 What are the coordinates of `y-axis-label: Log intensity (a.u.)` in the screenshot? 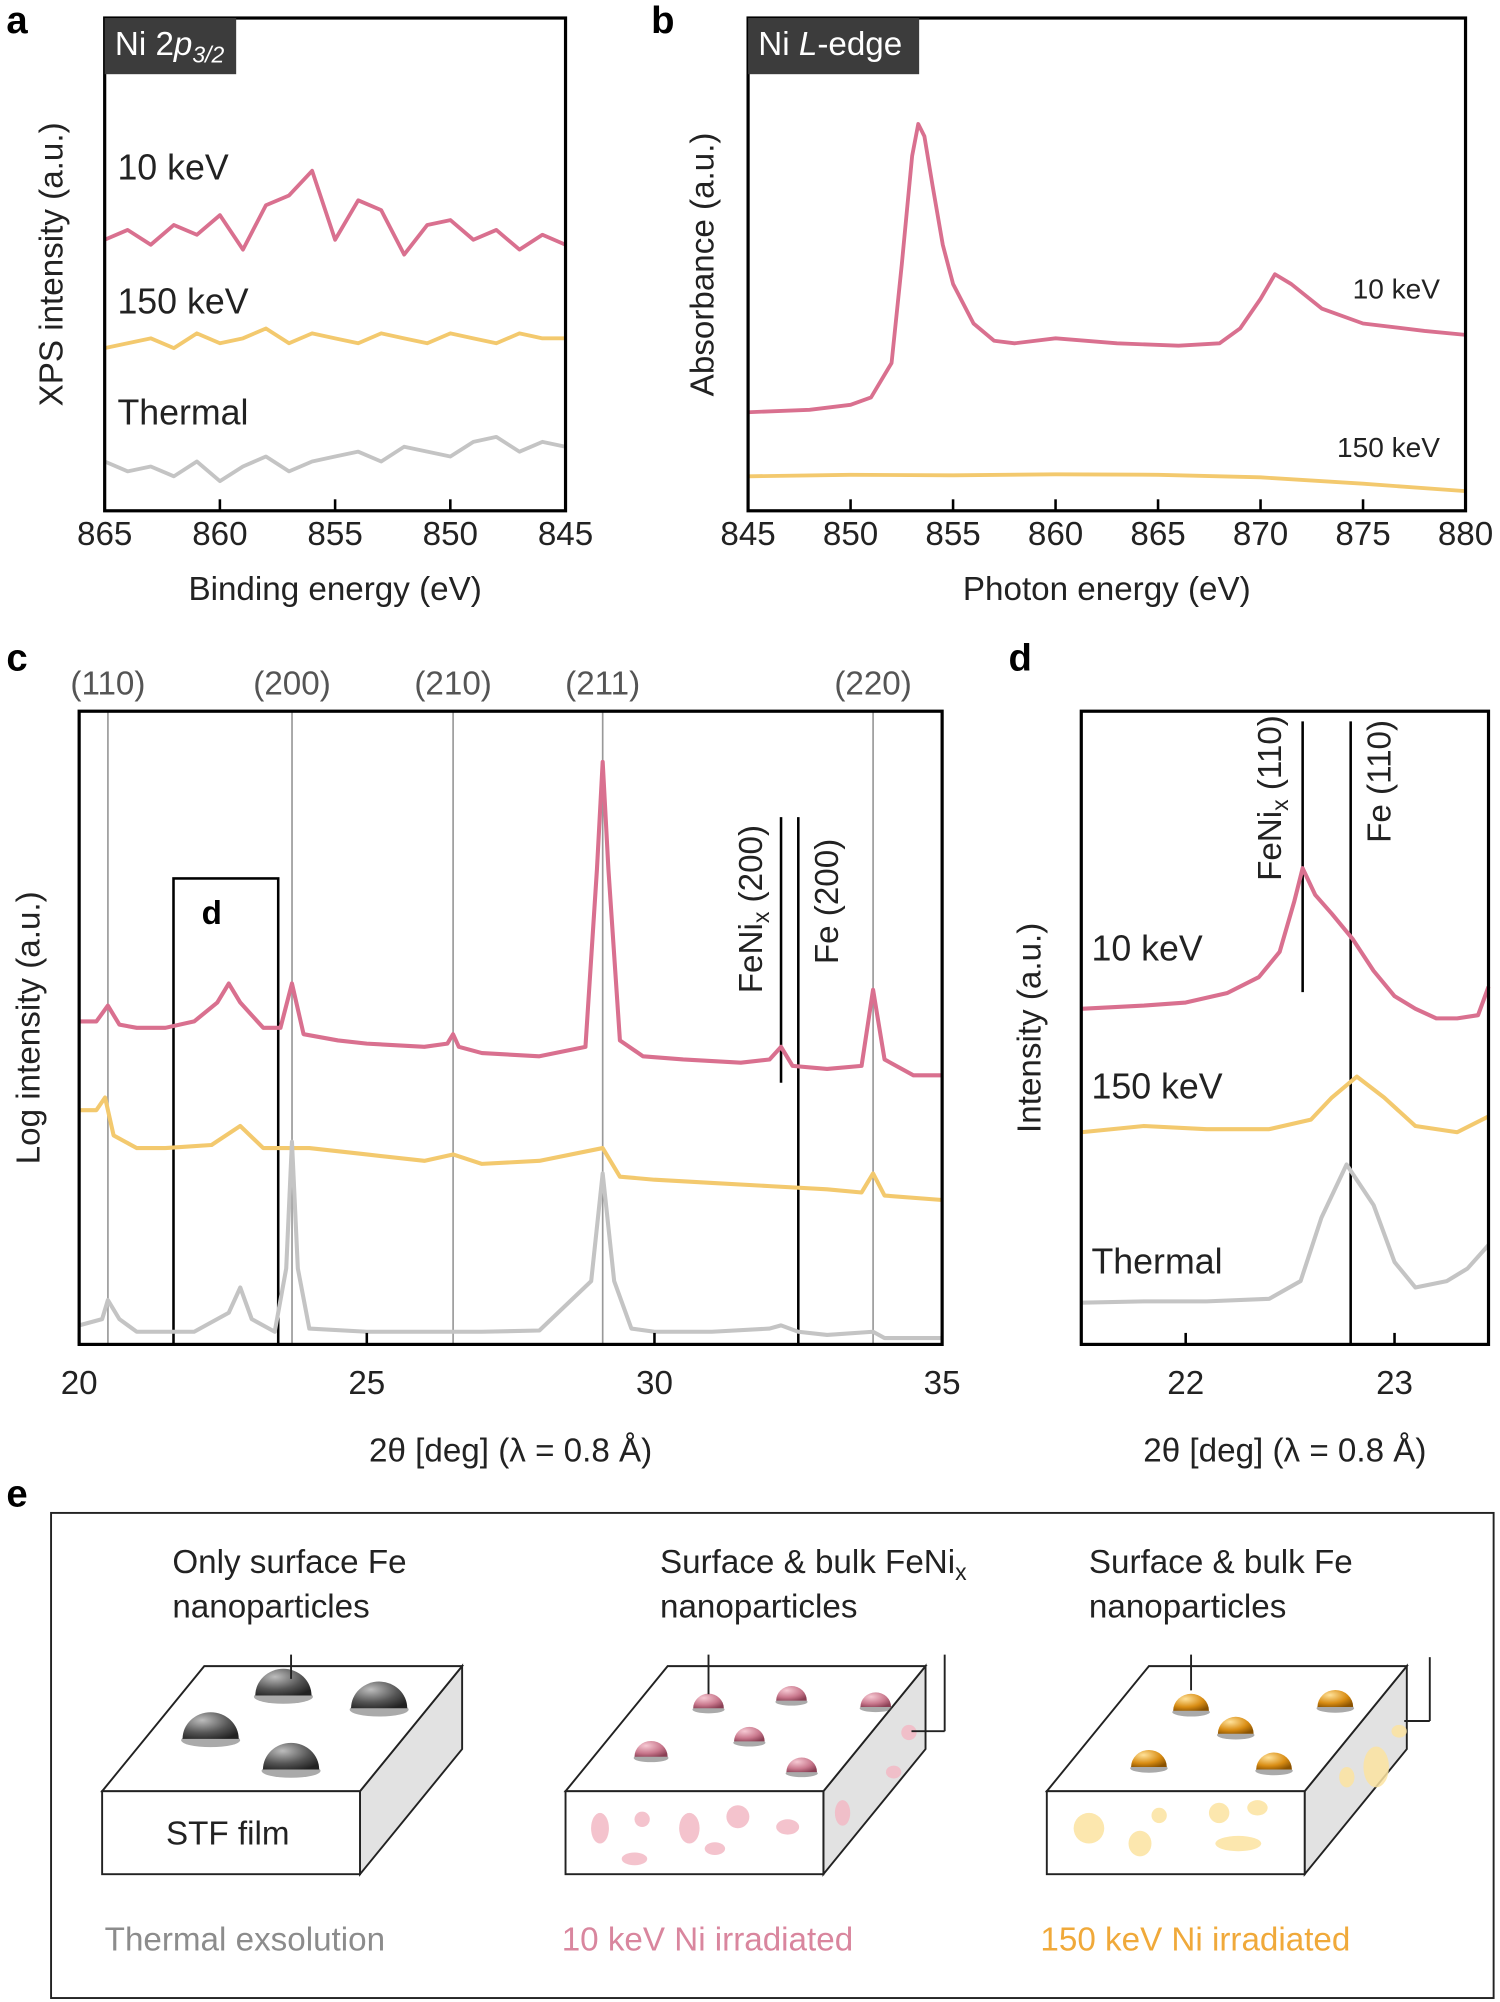 It's located at (28, 1027).